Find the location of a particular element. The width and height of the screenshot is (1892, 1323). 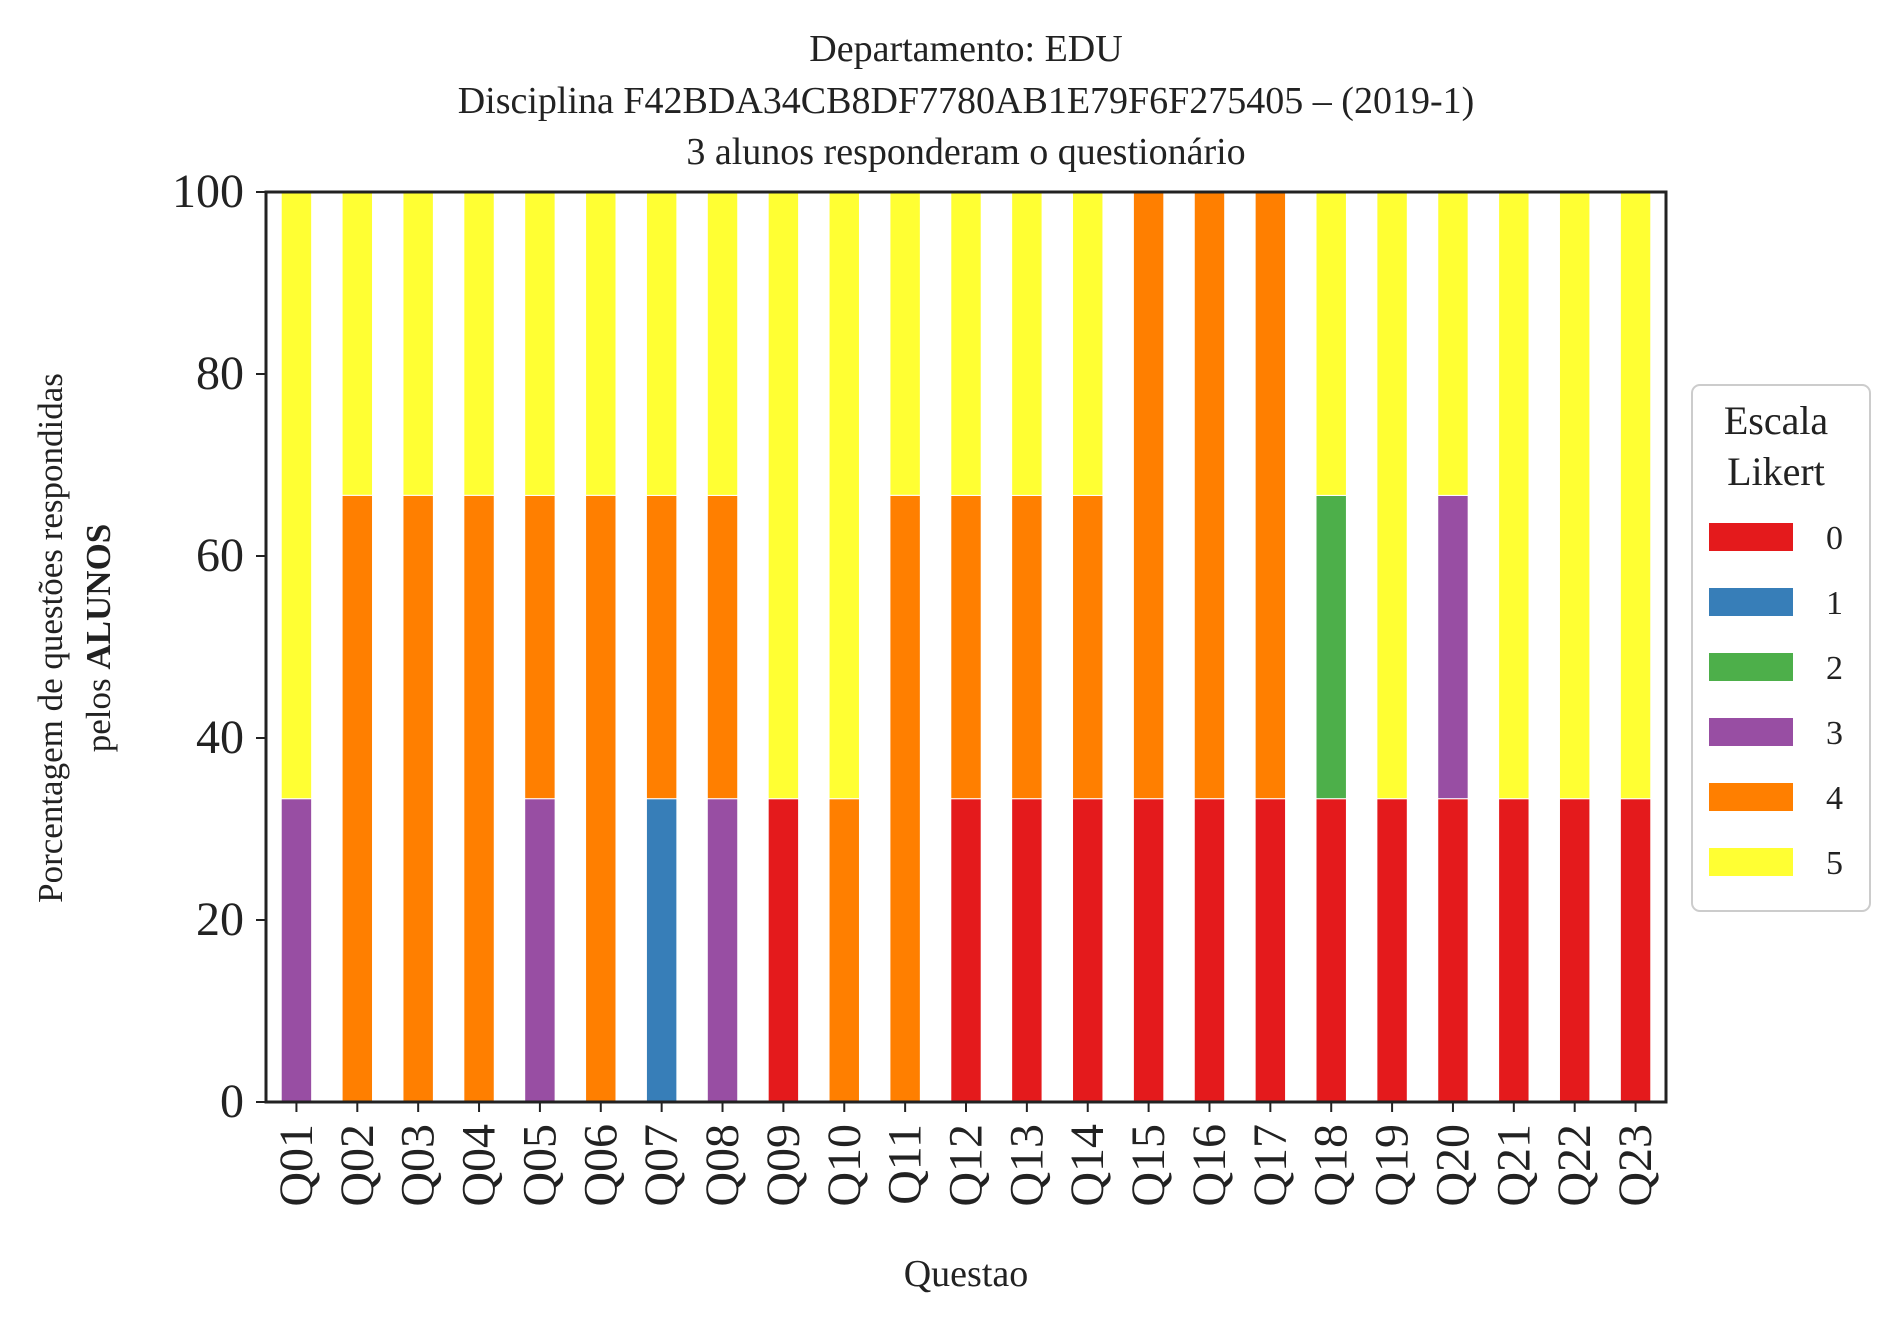

x-tick-label-Q22: Q22 is located at coordinates (1574, 1165).